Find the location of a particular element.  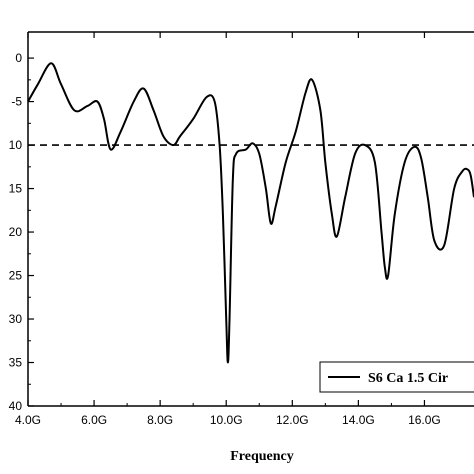

x-tick-label-0: 4.0G is located at coordinates (28, 420).